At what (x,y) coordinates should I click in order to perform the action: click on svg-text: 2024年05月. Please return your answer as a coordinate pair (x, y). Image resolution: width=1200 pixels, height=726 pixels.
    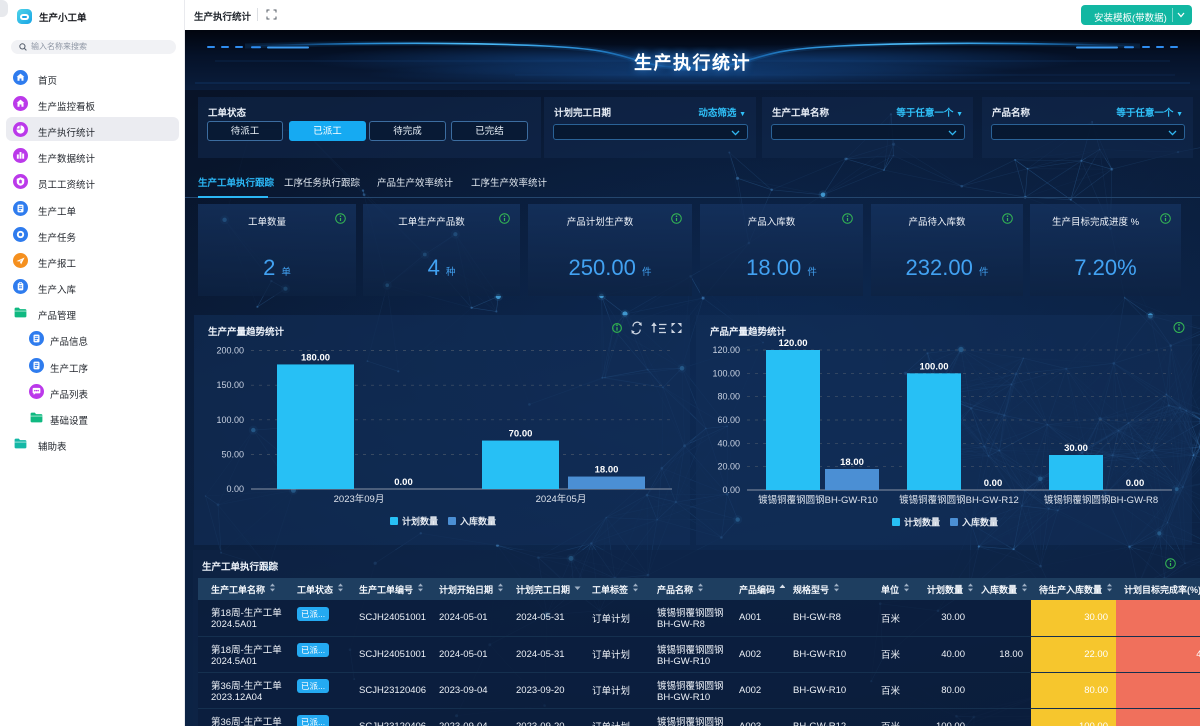
    Looking at the image, I should click on (561, 499).